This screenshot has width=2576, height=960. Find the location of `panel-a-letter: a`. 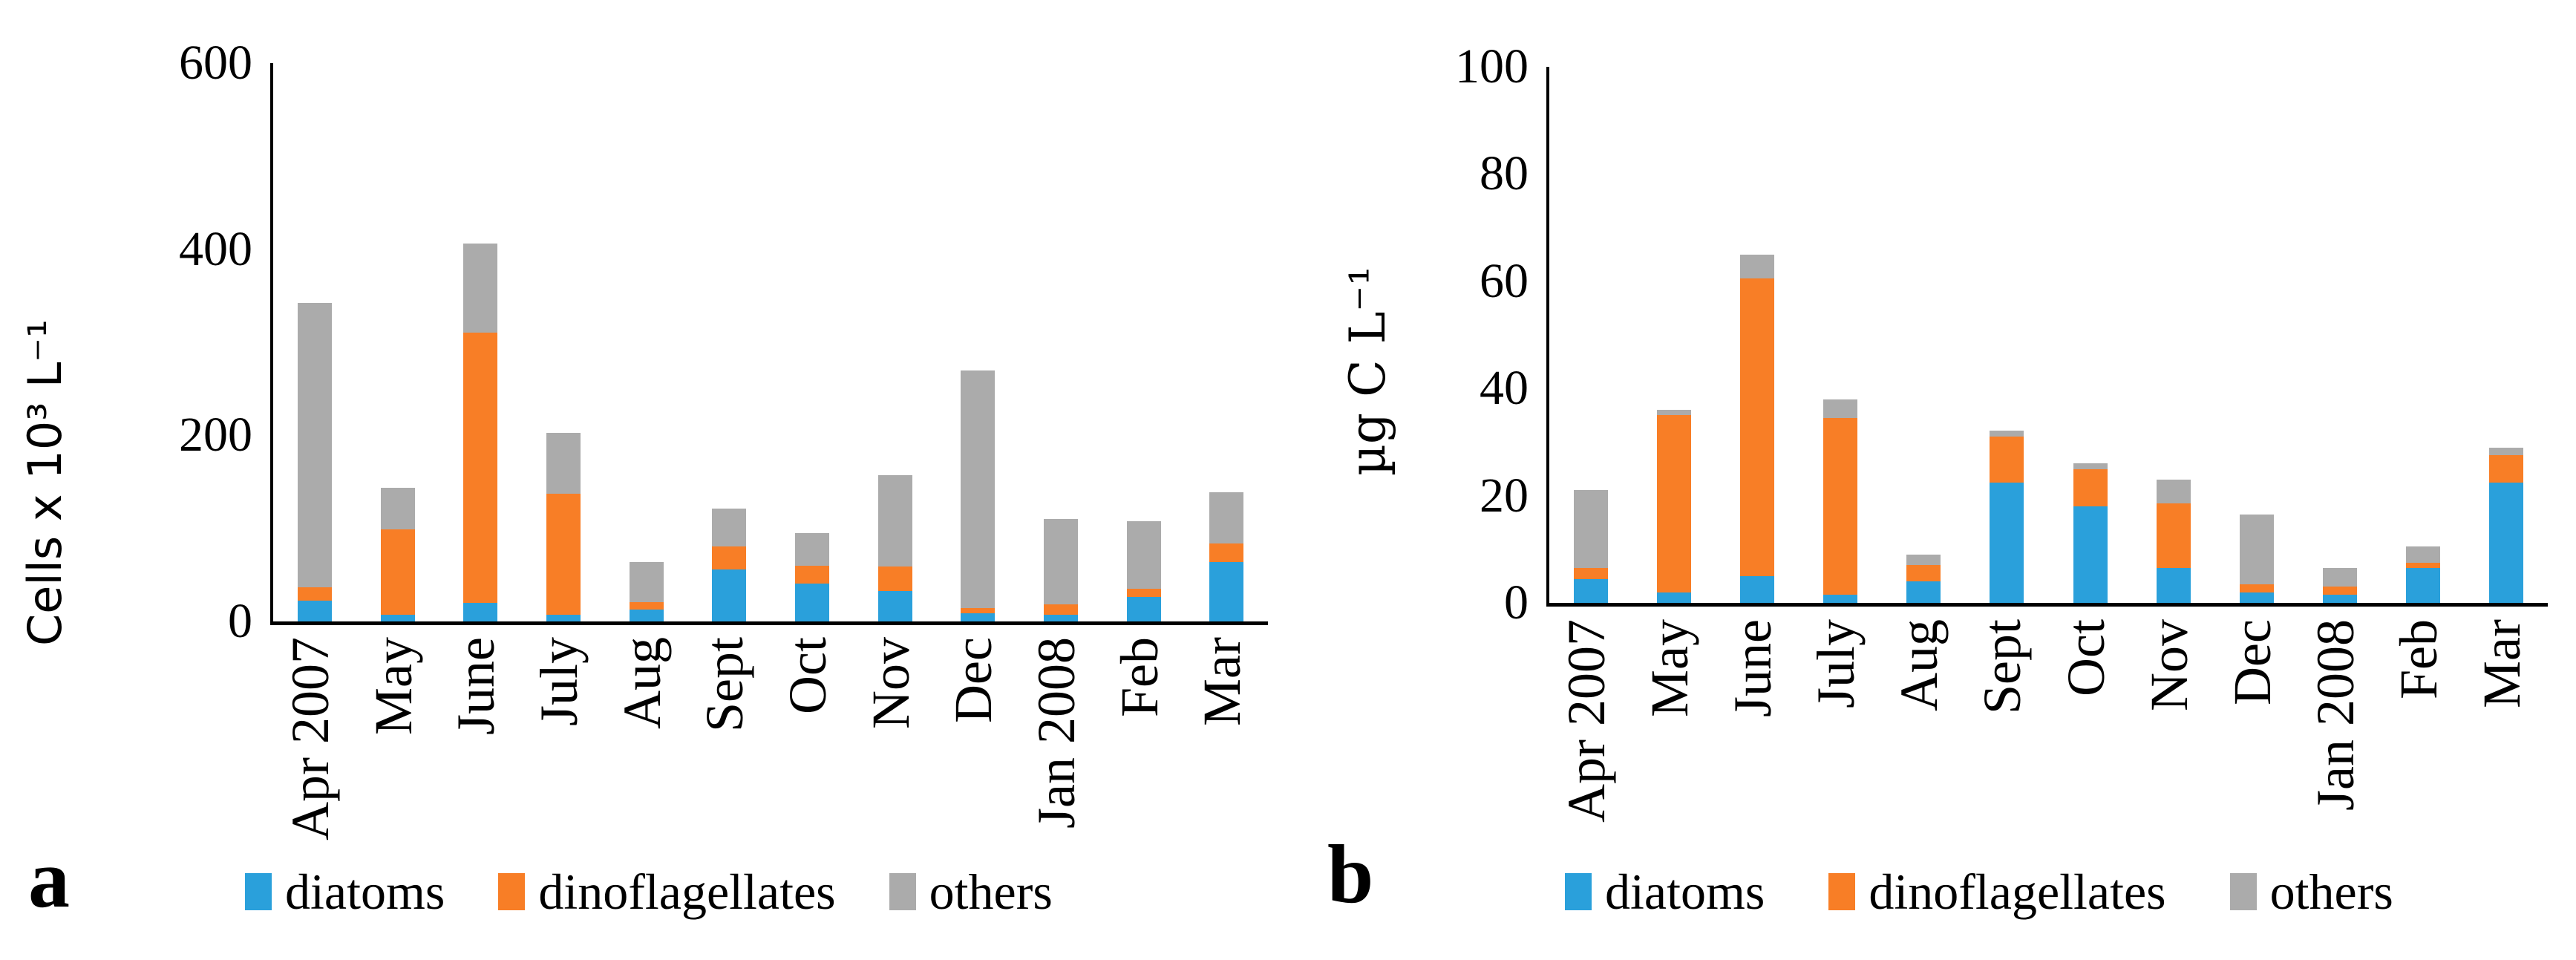

panel-a-letter: a is located at coordinates (49, 879).